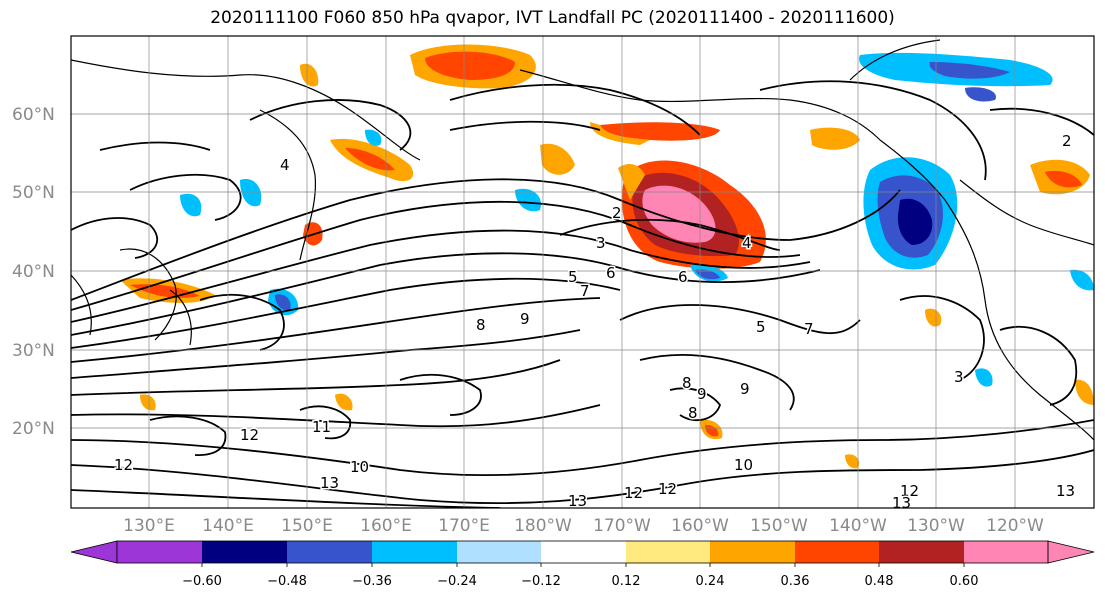 This screenshot has height=601, width=1105. I want to click on colorbar-ticks, so click(583, 565).